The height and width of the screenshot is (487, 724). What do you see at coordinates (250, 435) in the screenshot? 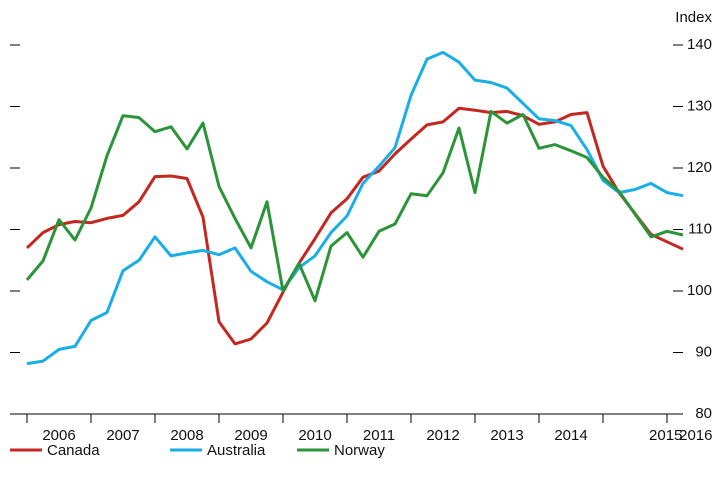
I see `x-tick-label: 2009` at bounding box center [250, 435].